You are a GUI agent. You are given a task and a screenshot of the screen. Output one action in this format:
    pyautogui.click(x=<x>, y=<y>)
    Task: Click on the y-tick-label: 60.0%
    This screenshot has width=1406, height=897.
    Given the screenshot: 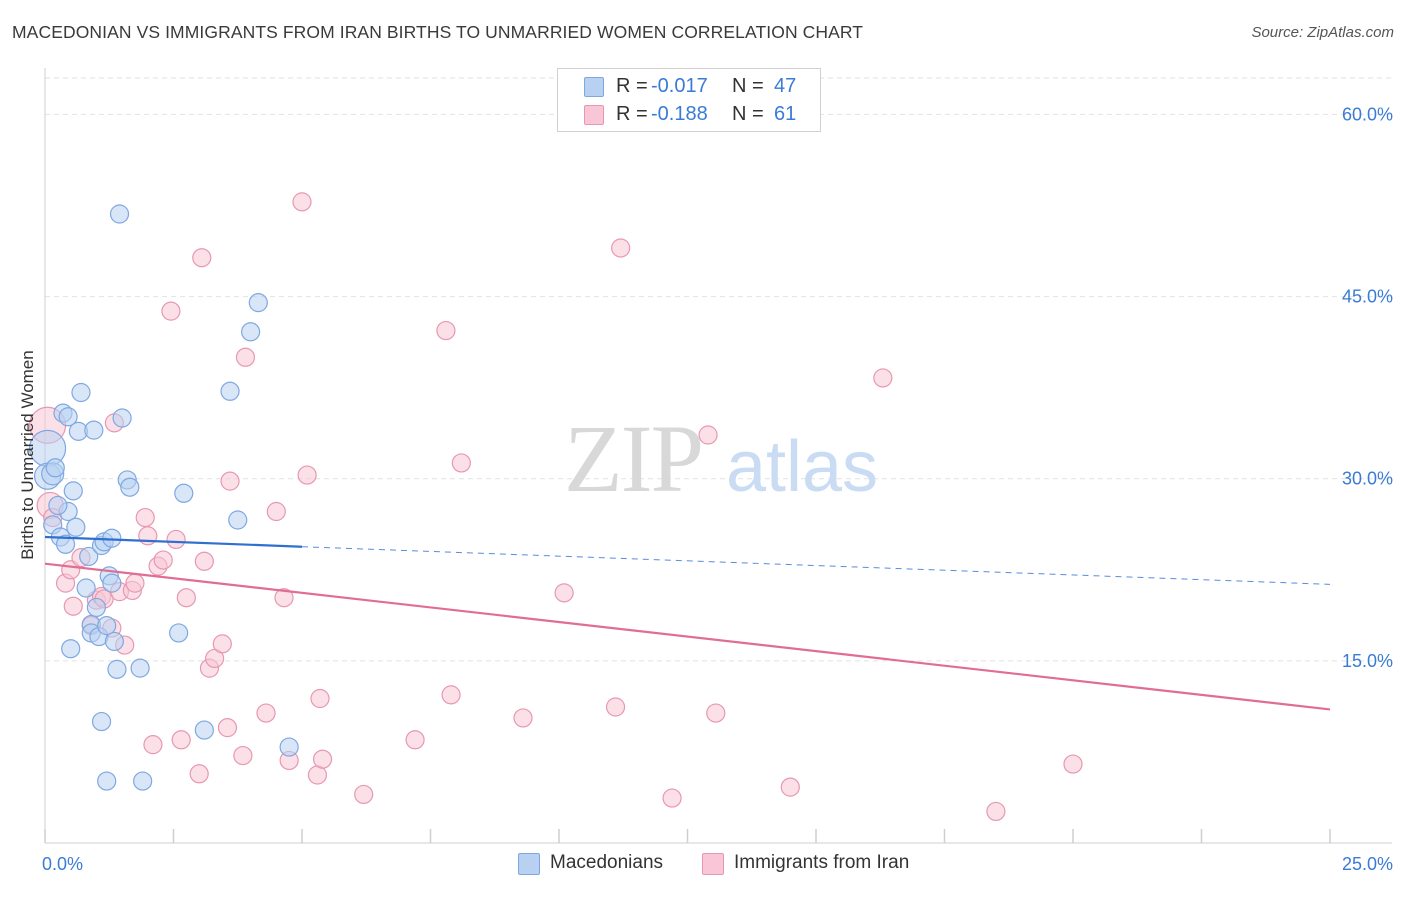 What is the action you would take?
    pyautogui.click(x=1367, y=114)
    